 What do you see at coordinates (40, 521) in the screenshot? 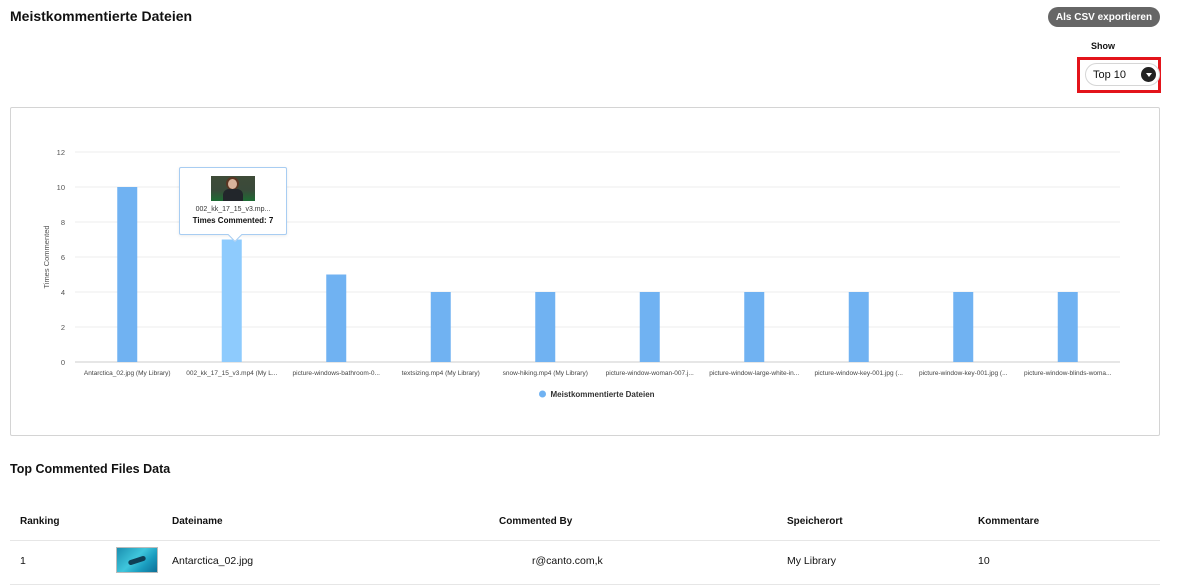
I see `header-ranking: Ranking` at bounding box center [40, 521].